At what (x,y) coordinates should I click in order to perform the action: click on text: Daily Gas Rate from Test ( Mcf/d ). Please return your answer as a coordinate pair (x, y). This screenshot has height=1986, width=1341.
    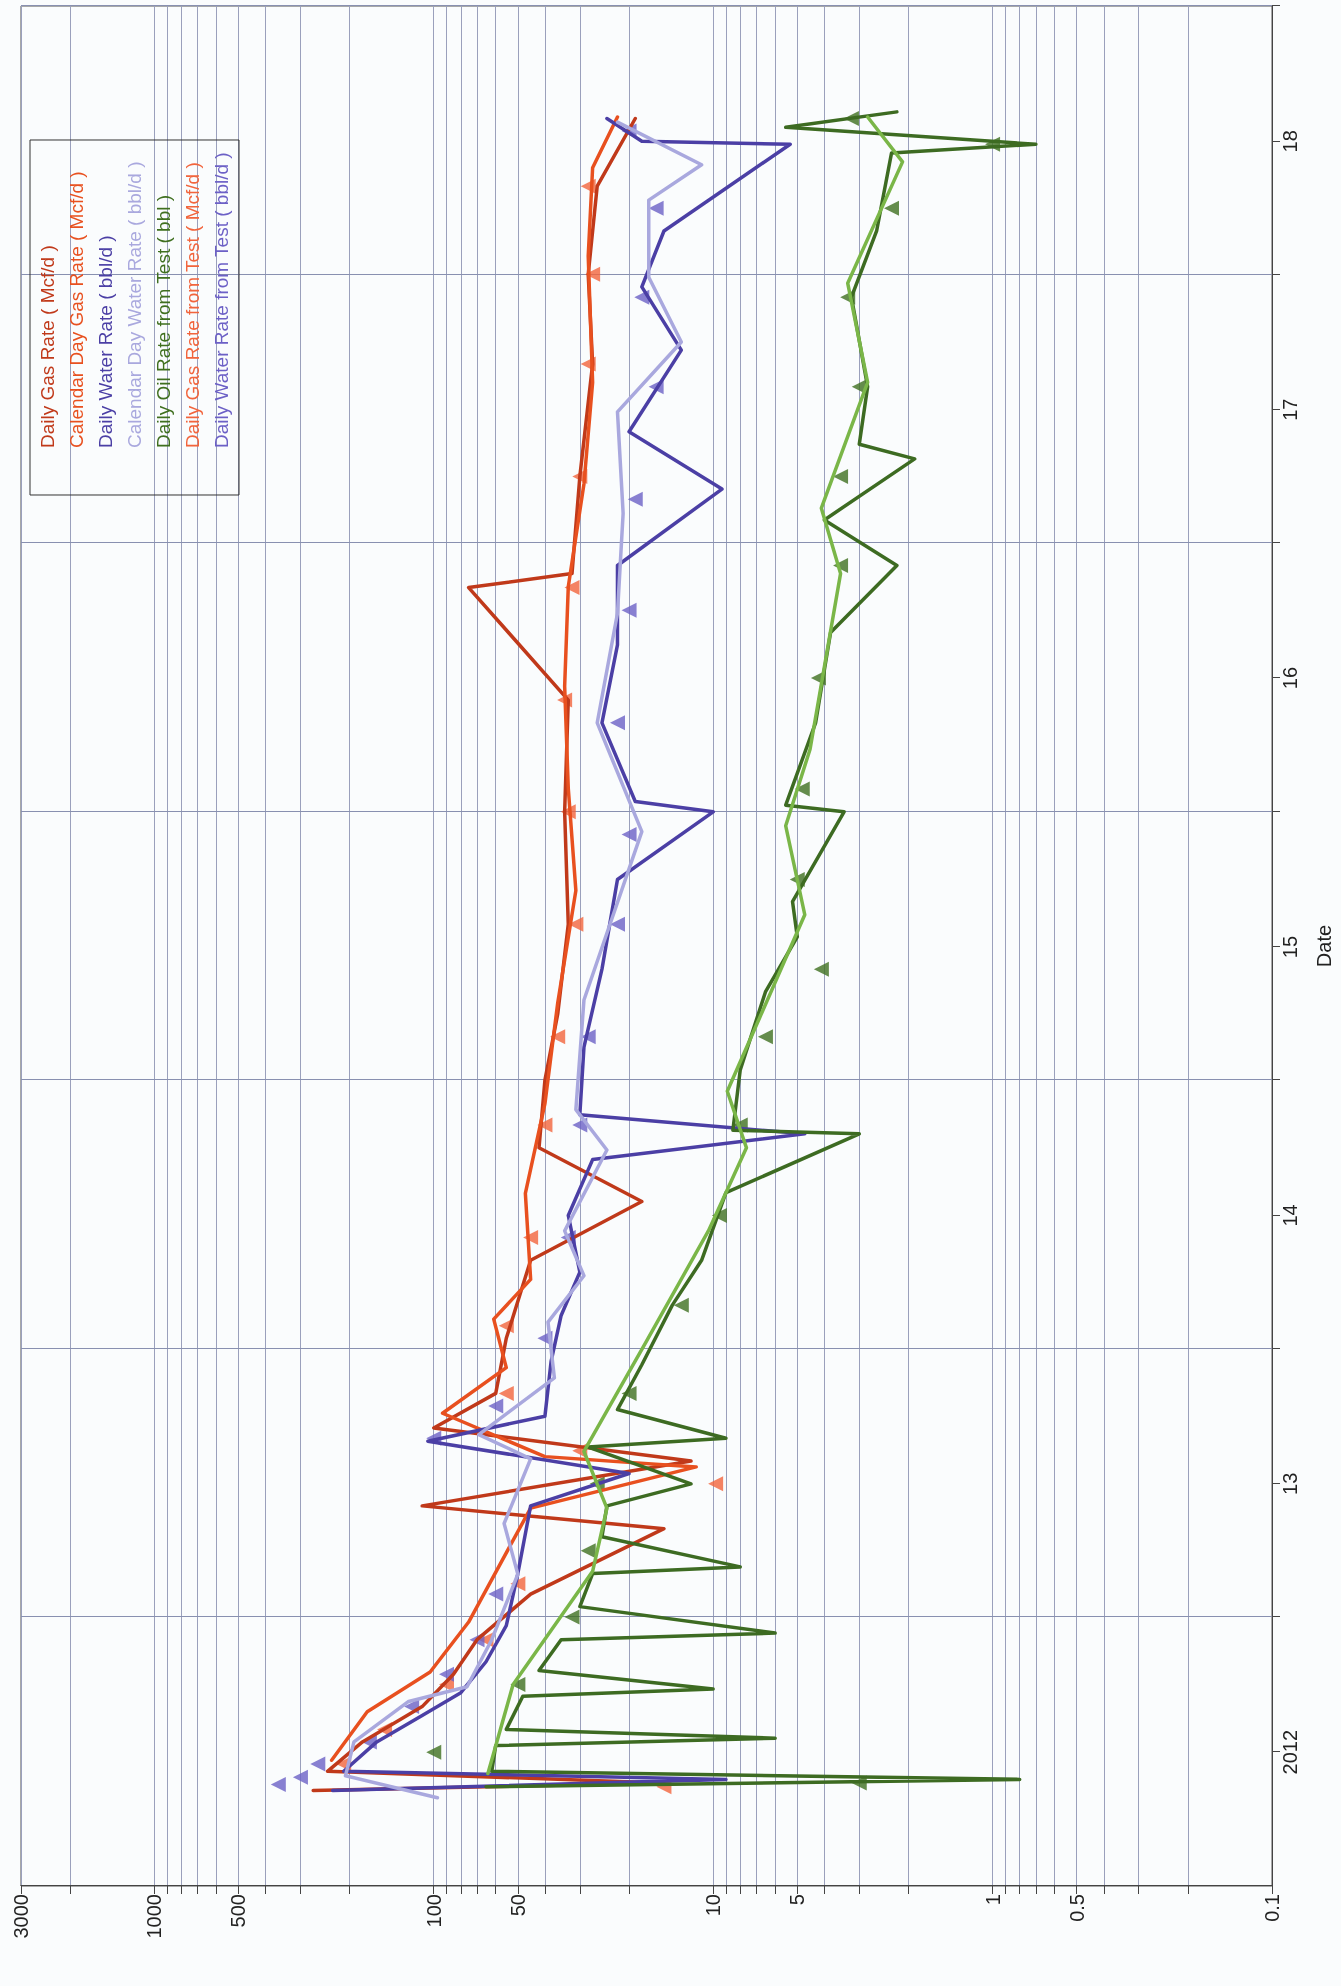
    Looking at the image, I should click on (192, 305).